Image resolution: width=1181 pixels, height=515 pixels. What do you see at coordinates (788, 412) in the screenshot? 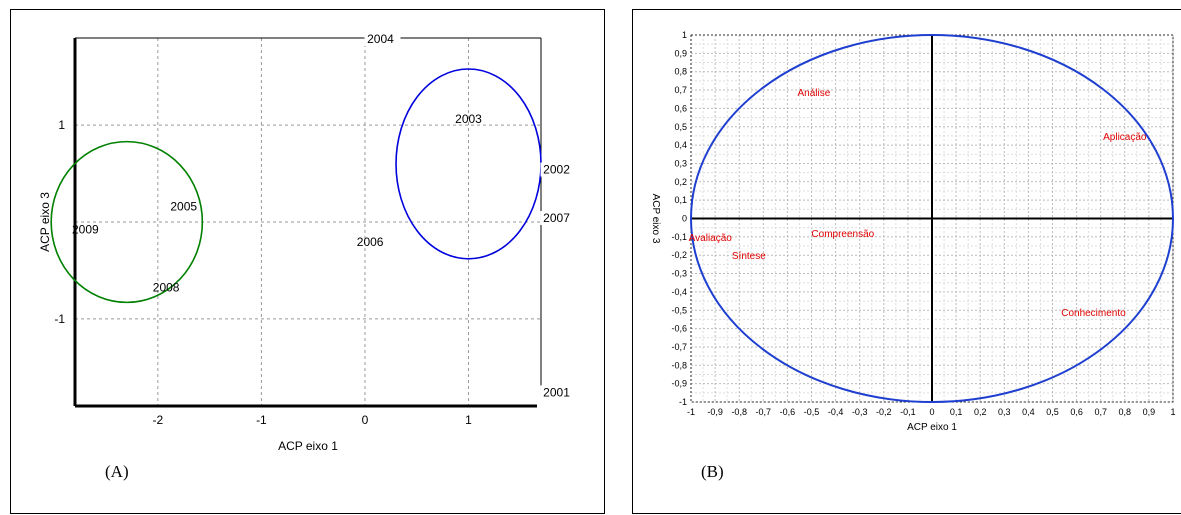
I see `x-tick-label: -0,6` at bounding box center [788, 412].